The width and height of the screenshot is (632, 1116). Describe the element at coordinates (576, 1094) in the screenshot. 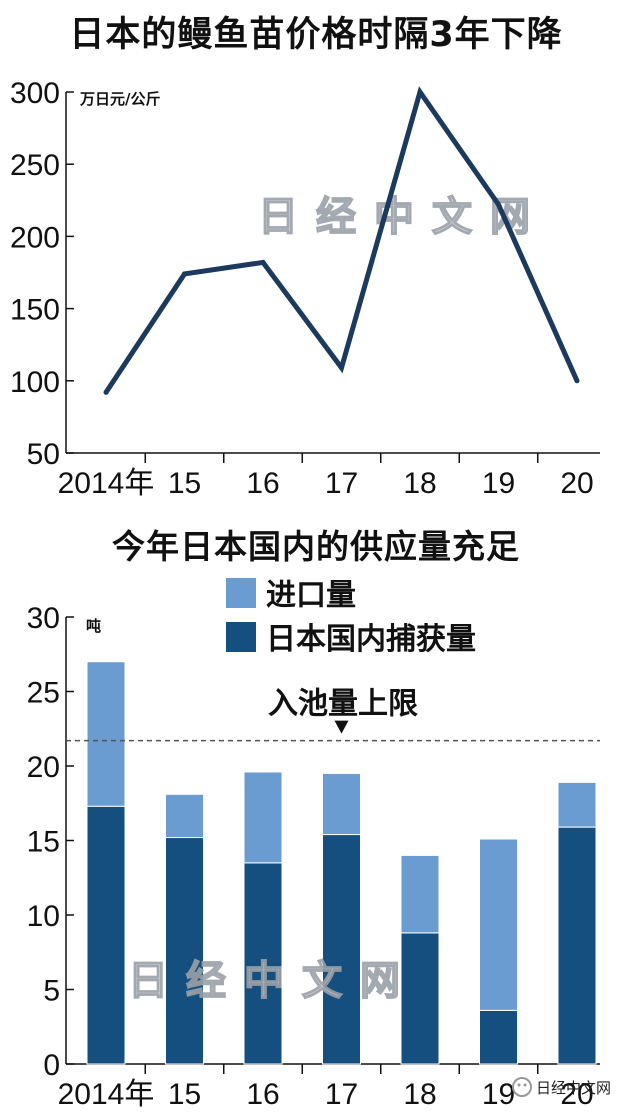

I see `supply-x-tick-label: 20` at that location.